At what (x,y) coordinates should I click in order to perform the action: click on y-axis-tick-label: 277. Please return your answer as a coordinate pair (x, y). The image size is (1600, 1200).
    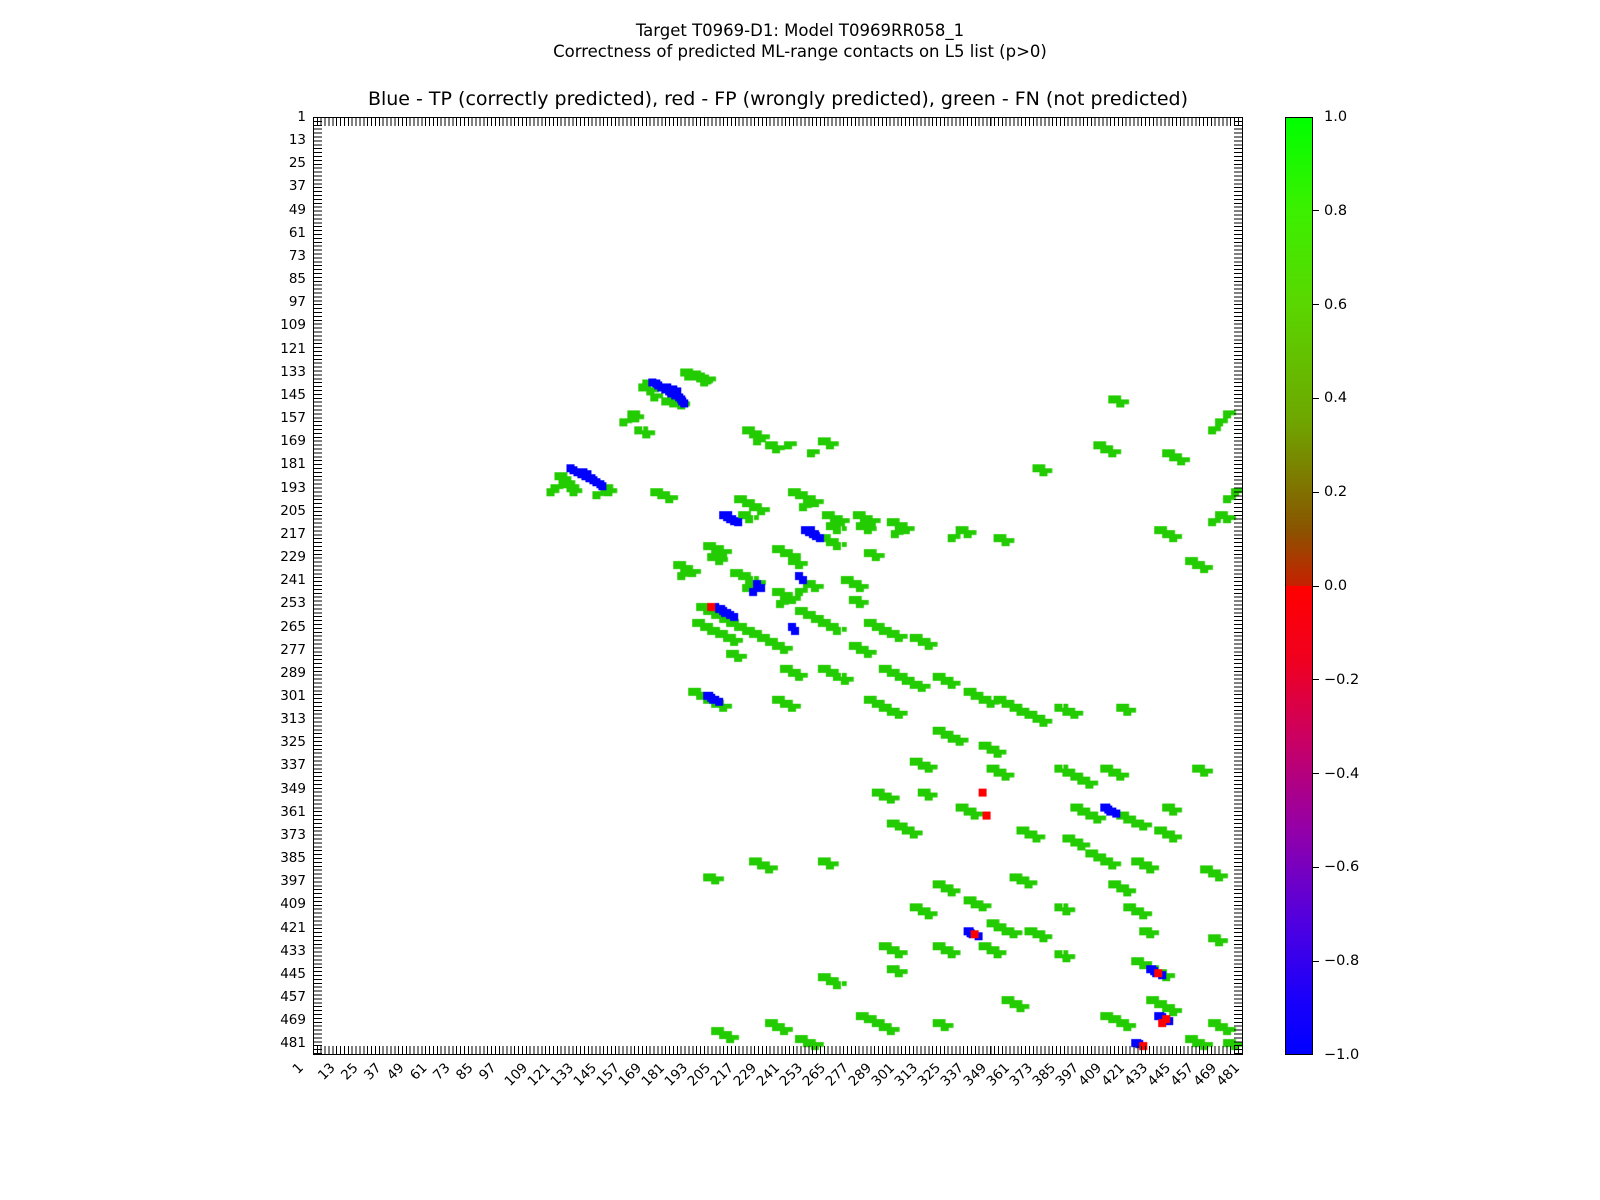
    Looking at the image, I should click on (293, 649).